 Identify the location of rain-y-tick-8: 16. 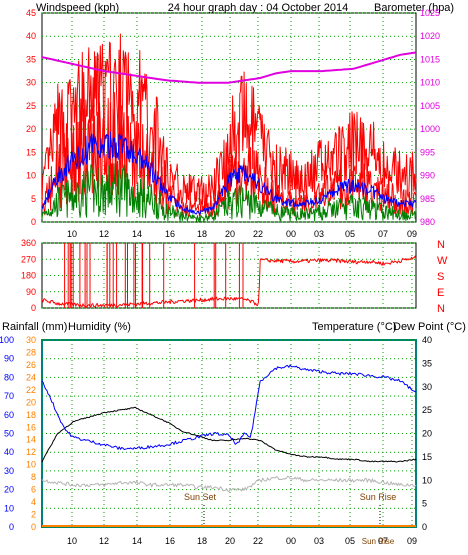
(31, 427).